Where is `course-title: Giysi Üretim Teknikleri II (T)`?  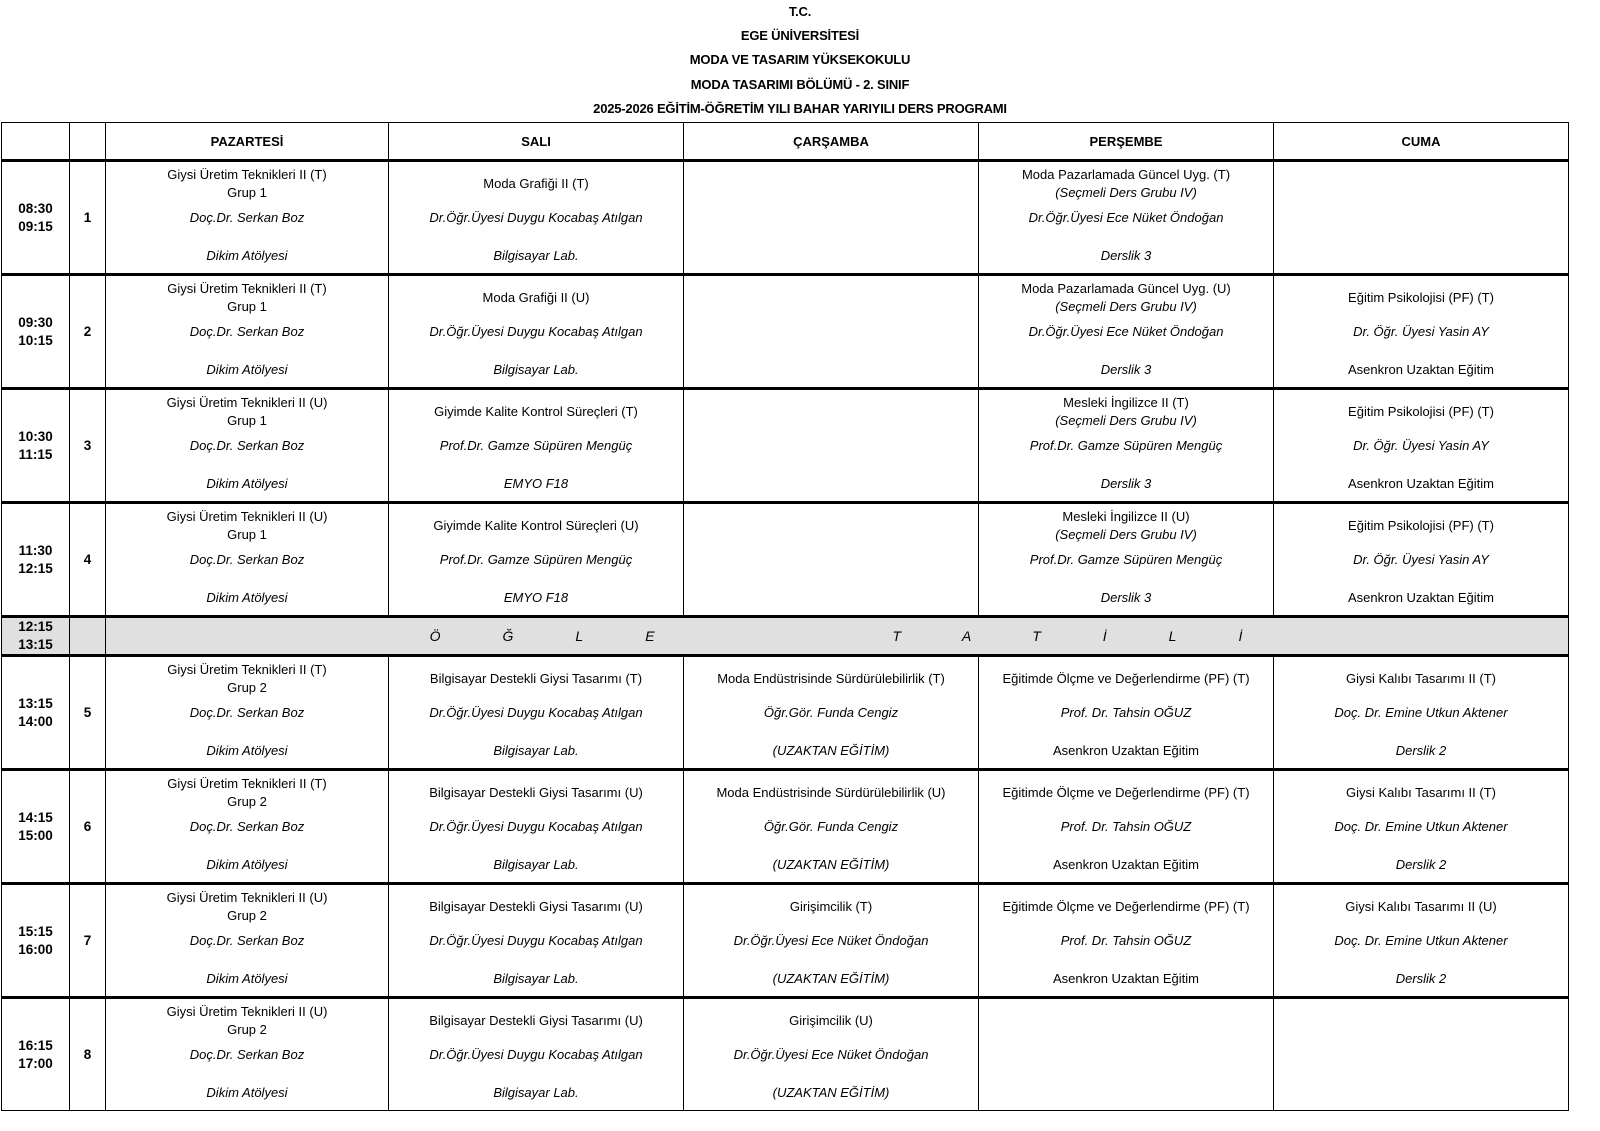 course-title: Giysi Üretim Teknikleri II (T) is located at coordinates (247, 288).